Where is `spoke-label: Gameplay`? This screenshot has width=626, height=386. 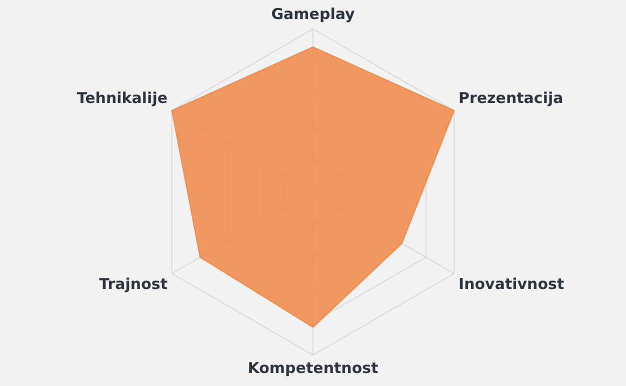 spoke-label: Gameplay is located at coordinates (313, 13).